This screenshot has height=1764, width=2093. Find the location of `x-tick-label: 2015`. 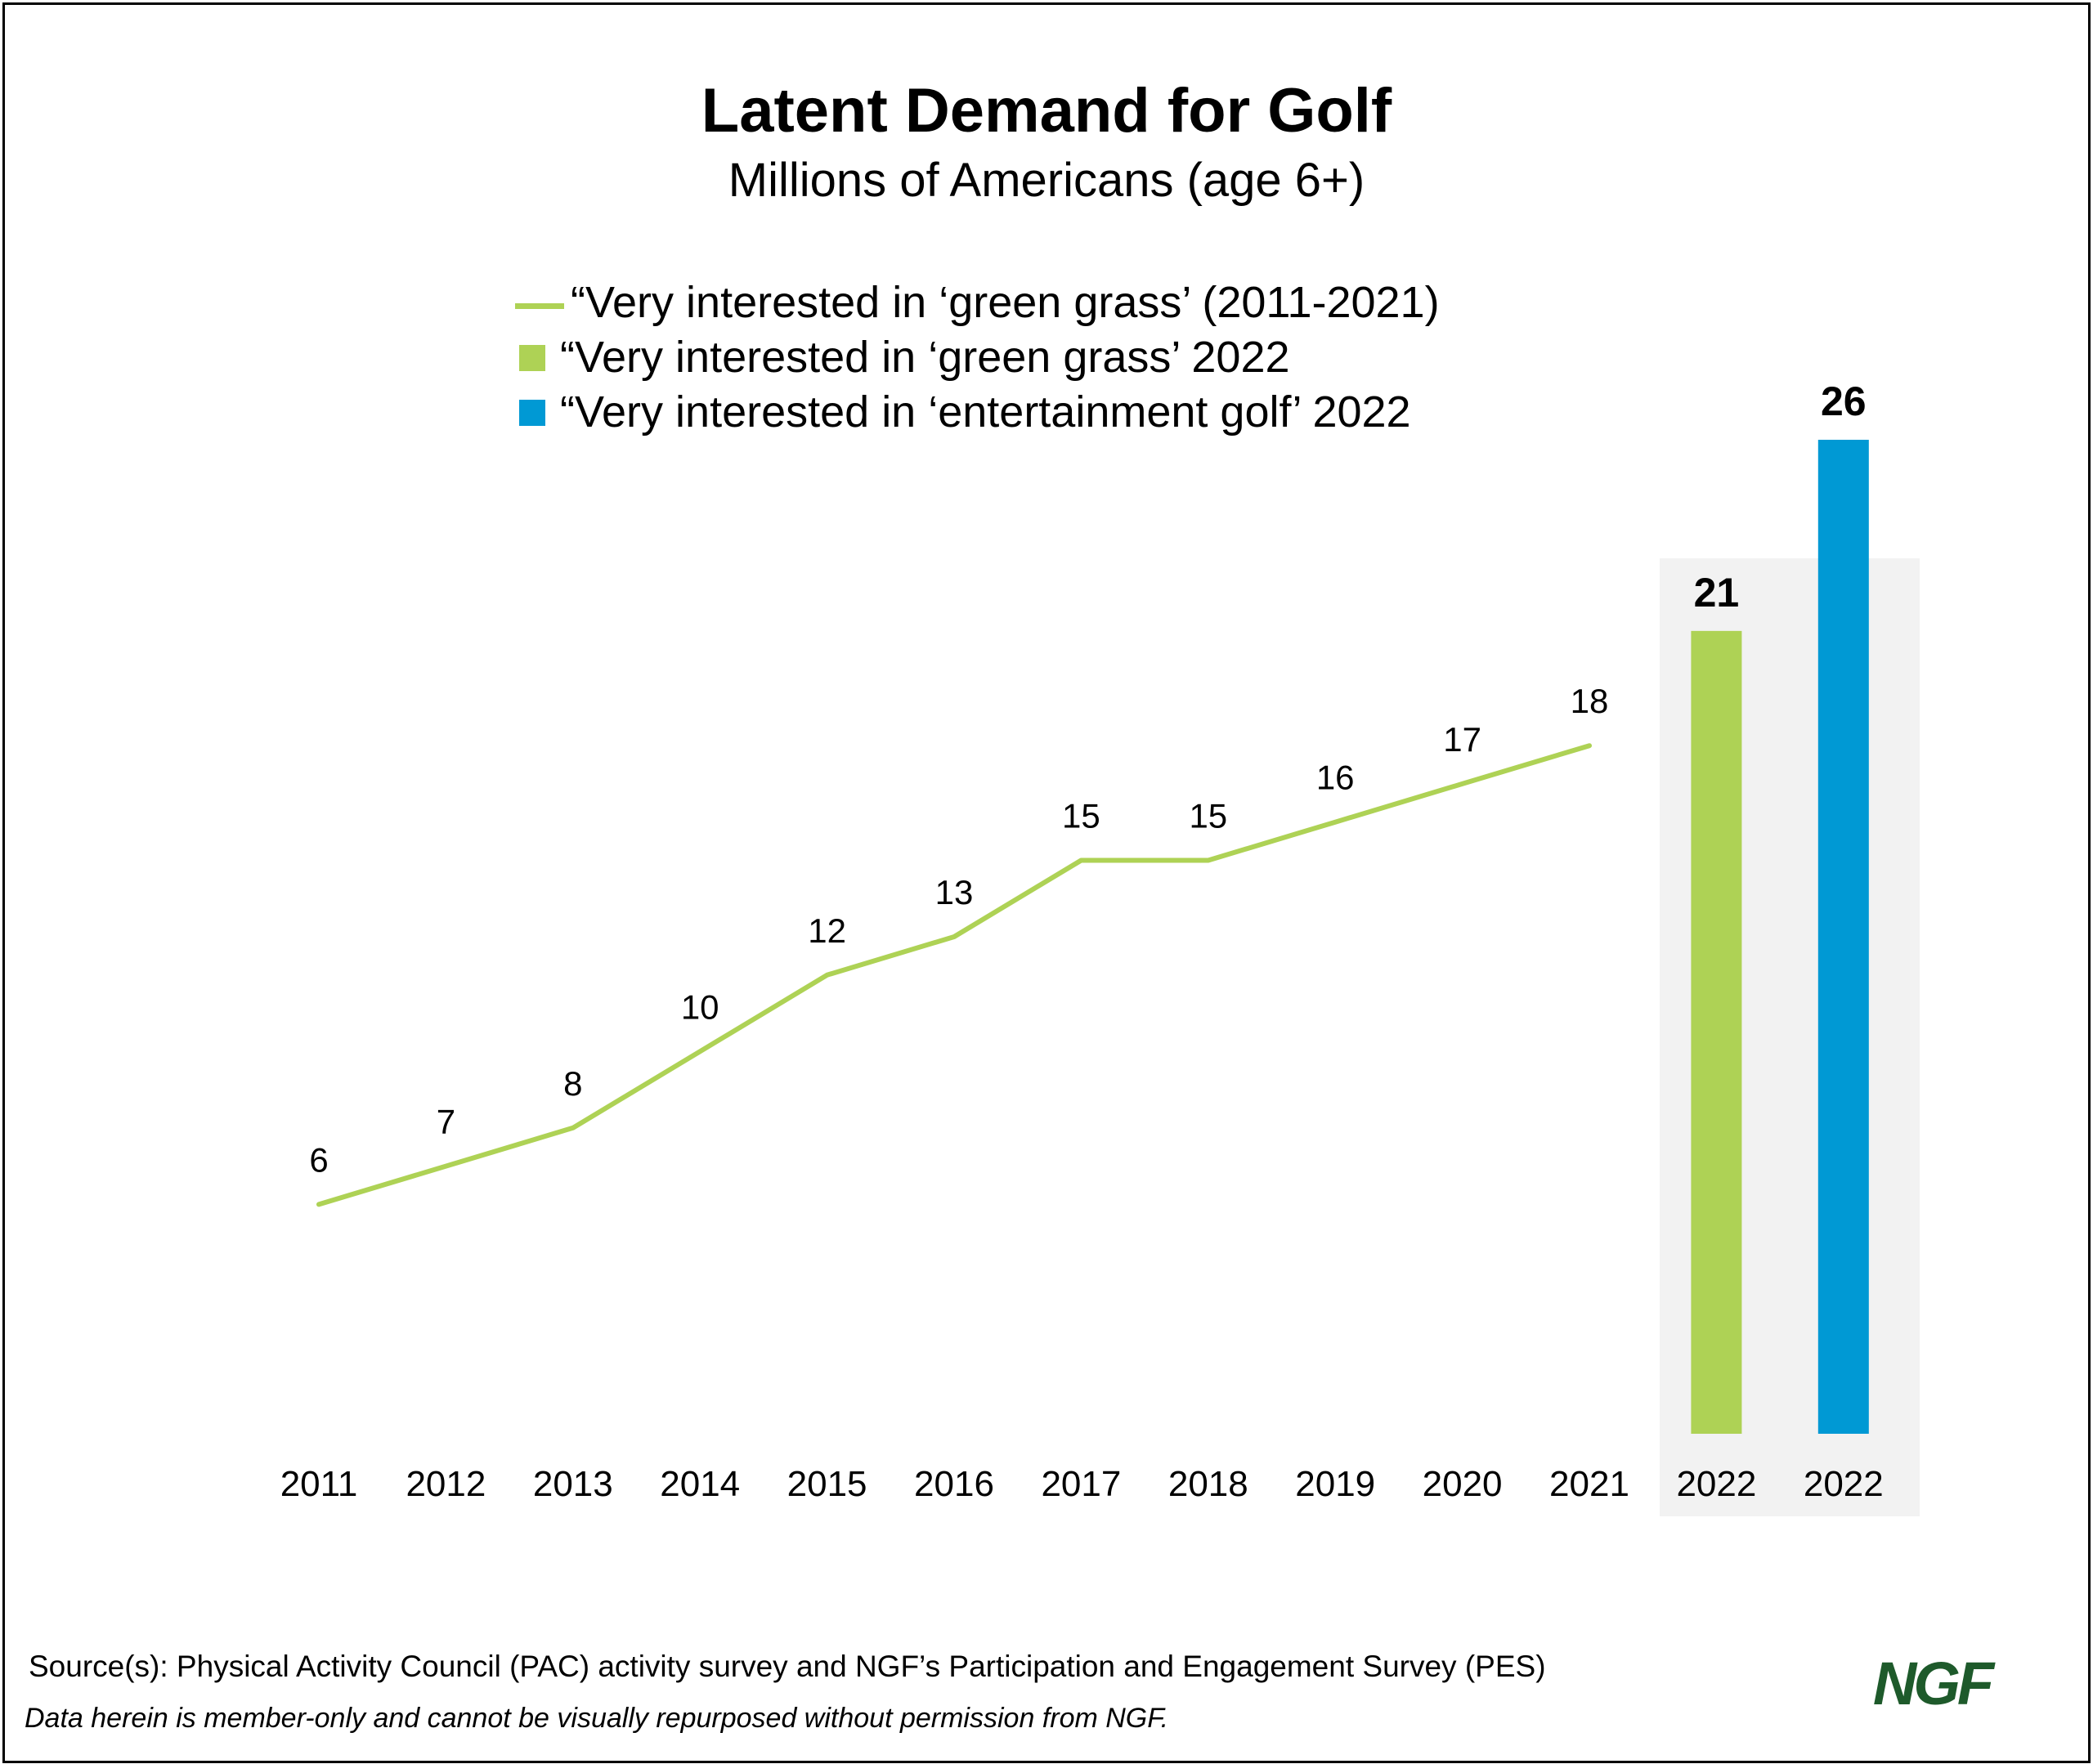

x-tick-label: 2015 is located at coordinates (827, 1484).